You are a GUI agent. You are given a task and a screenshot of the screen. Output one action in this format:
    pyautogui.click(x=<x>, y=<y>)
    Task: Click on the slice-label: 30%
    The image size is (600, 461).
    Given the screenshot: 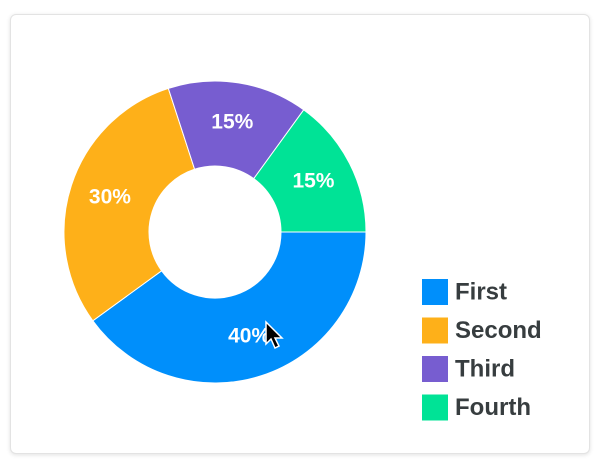 What is the action you would take?
    pyautogui.click(x=110, y=196)
    